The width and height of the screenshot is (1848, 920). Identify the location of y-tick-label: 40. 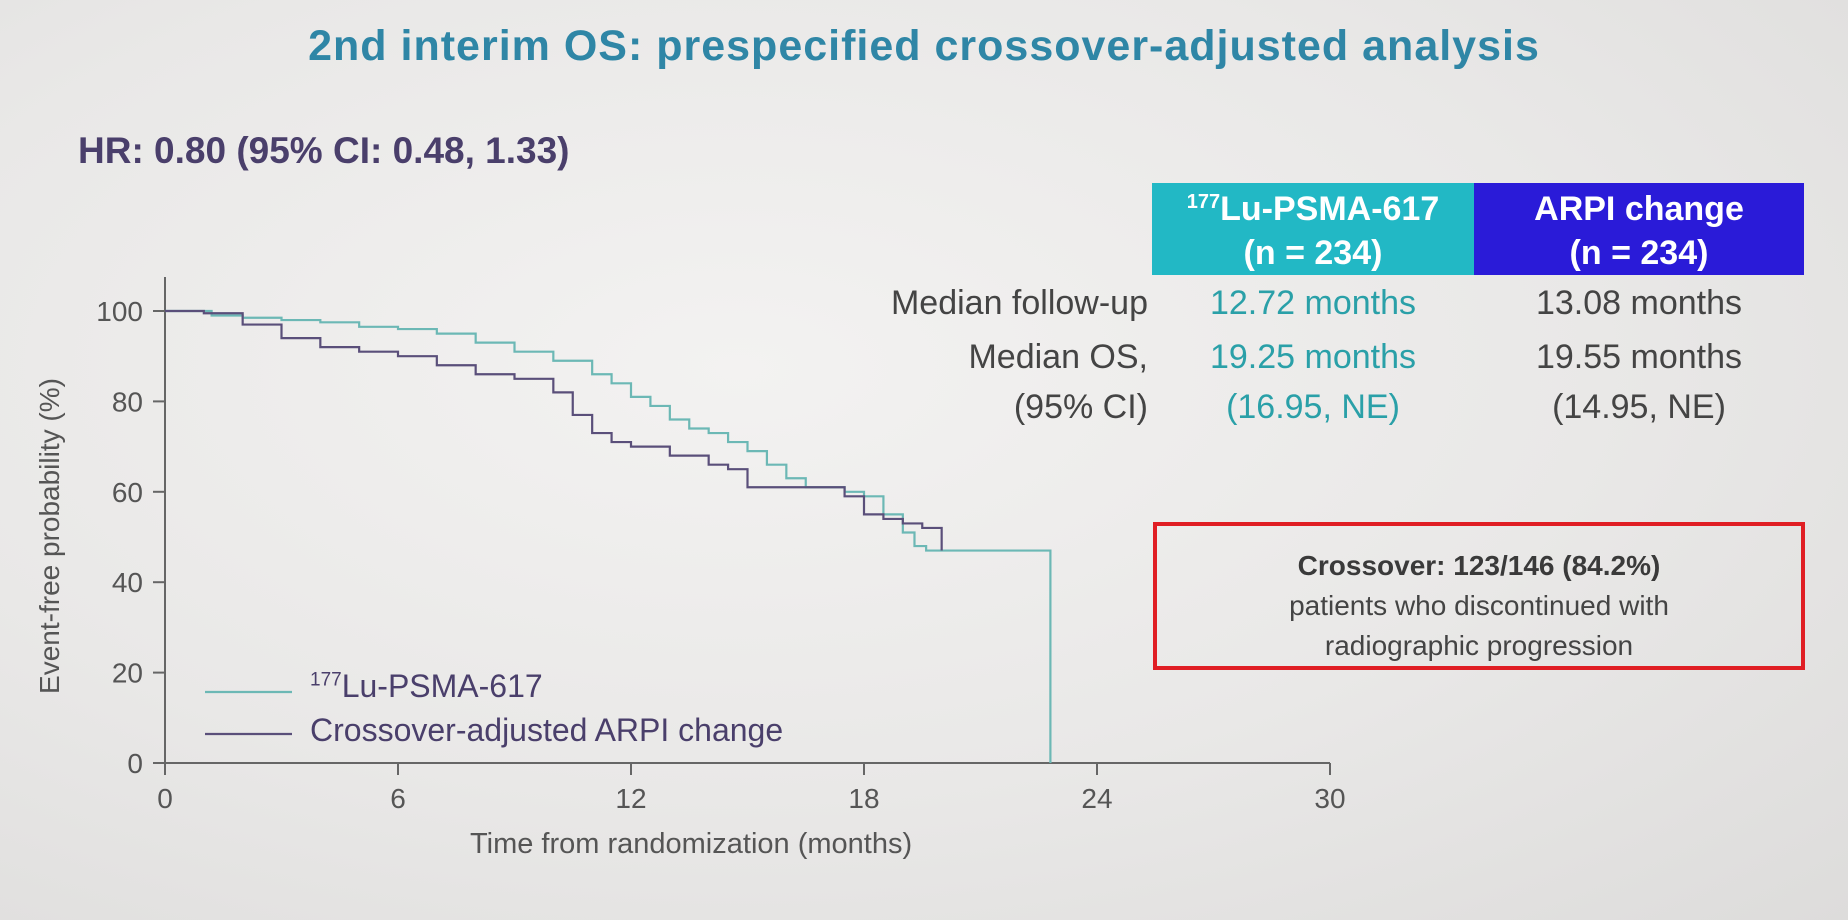
(127, 582).